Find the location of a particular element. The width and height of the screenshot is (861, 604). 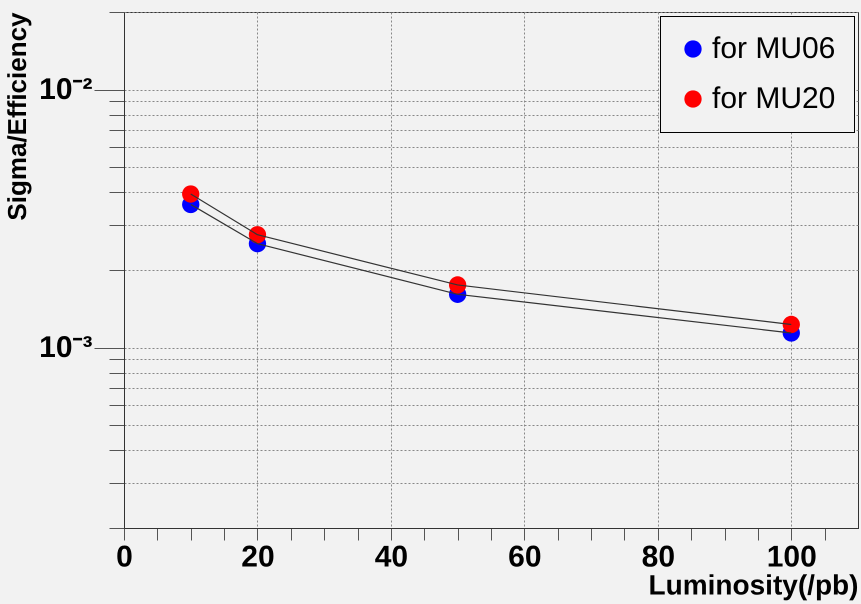

x-tick-label: 40 is located at coordinates (391, 557).